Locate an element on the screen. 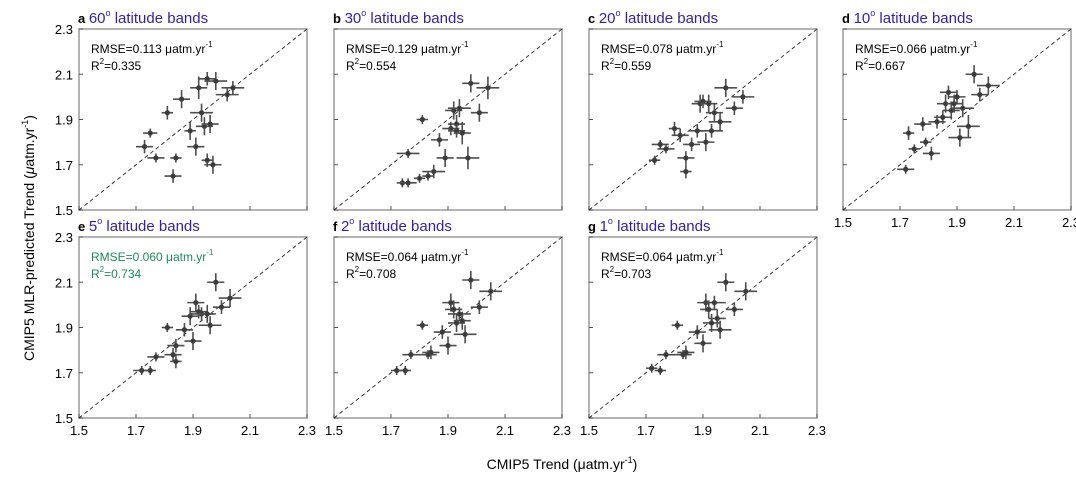  panel-title: e 5o latitude bands is located at coordinates (139, 225).